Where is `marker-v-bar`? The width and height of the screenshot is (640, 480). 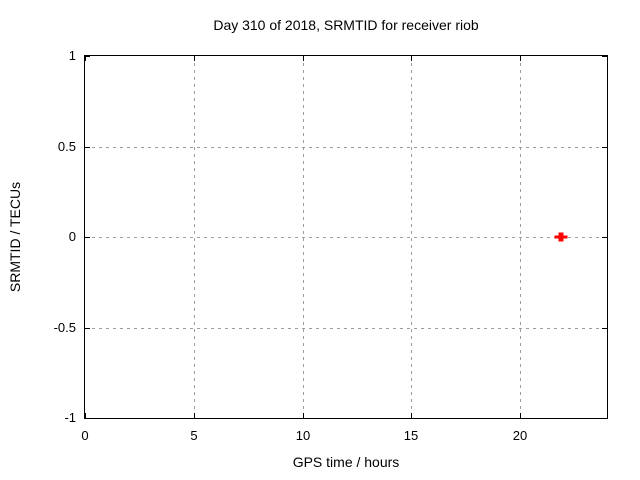 marker-v-bar is located at coordinates (561, 237).